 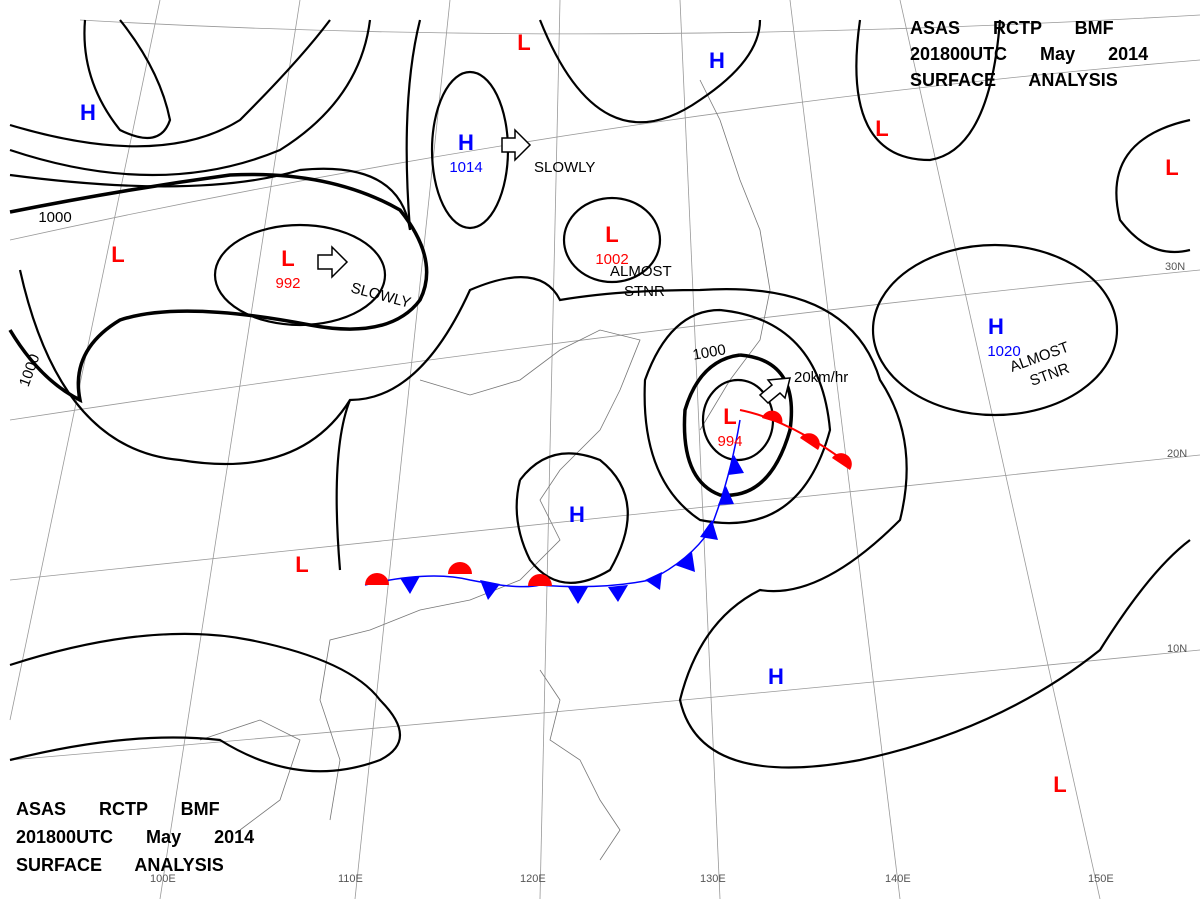 I want to click on fronts, so click(x=608, y=506).